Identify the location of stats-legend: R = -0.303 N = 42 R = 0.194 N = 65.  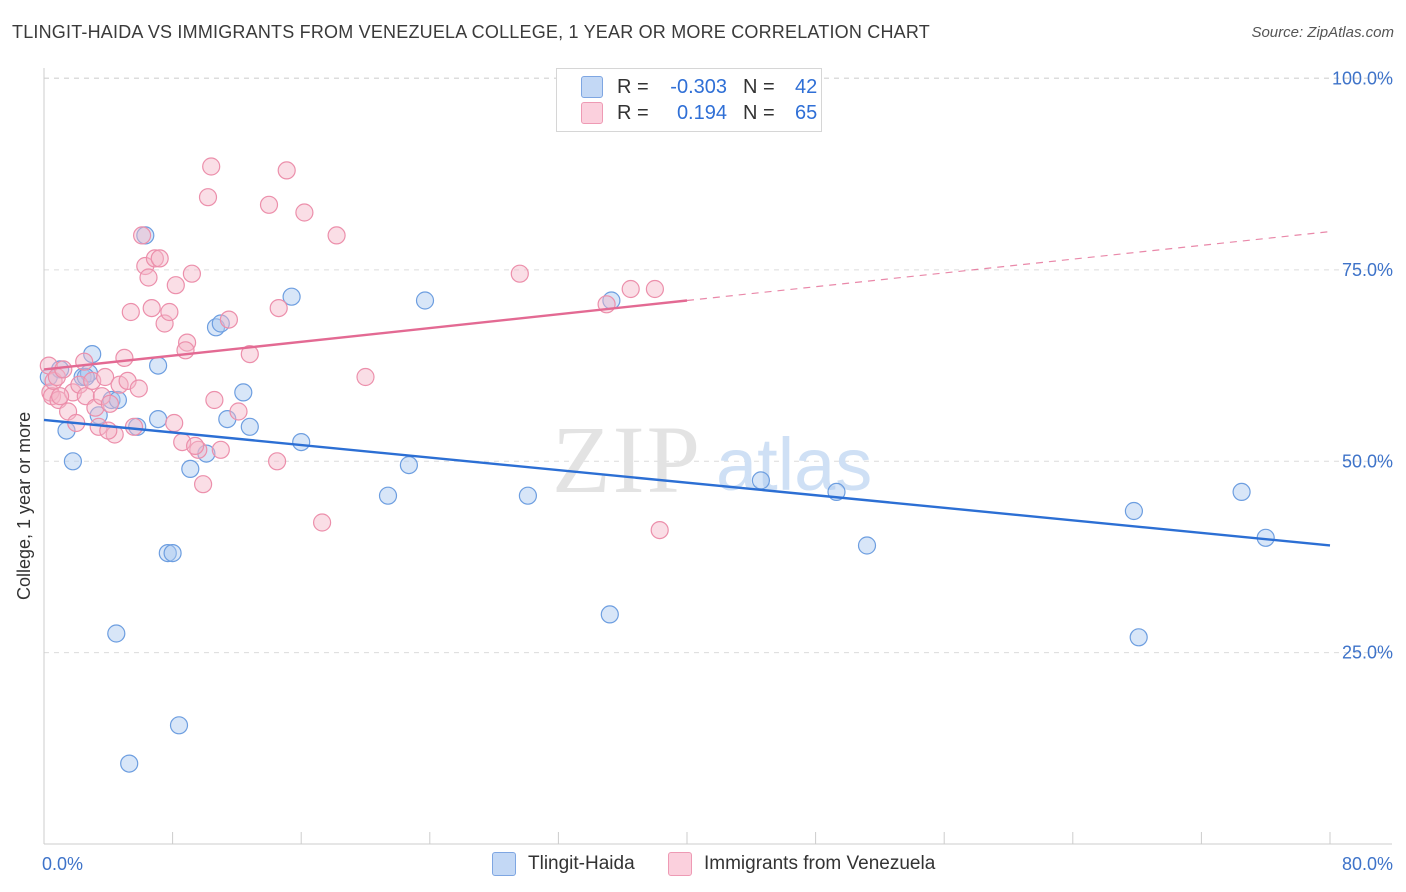
(689, 100).